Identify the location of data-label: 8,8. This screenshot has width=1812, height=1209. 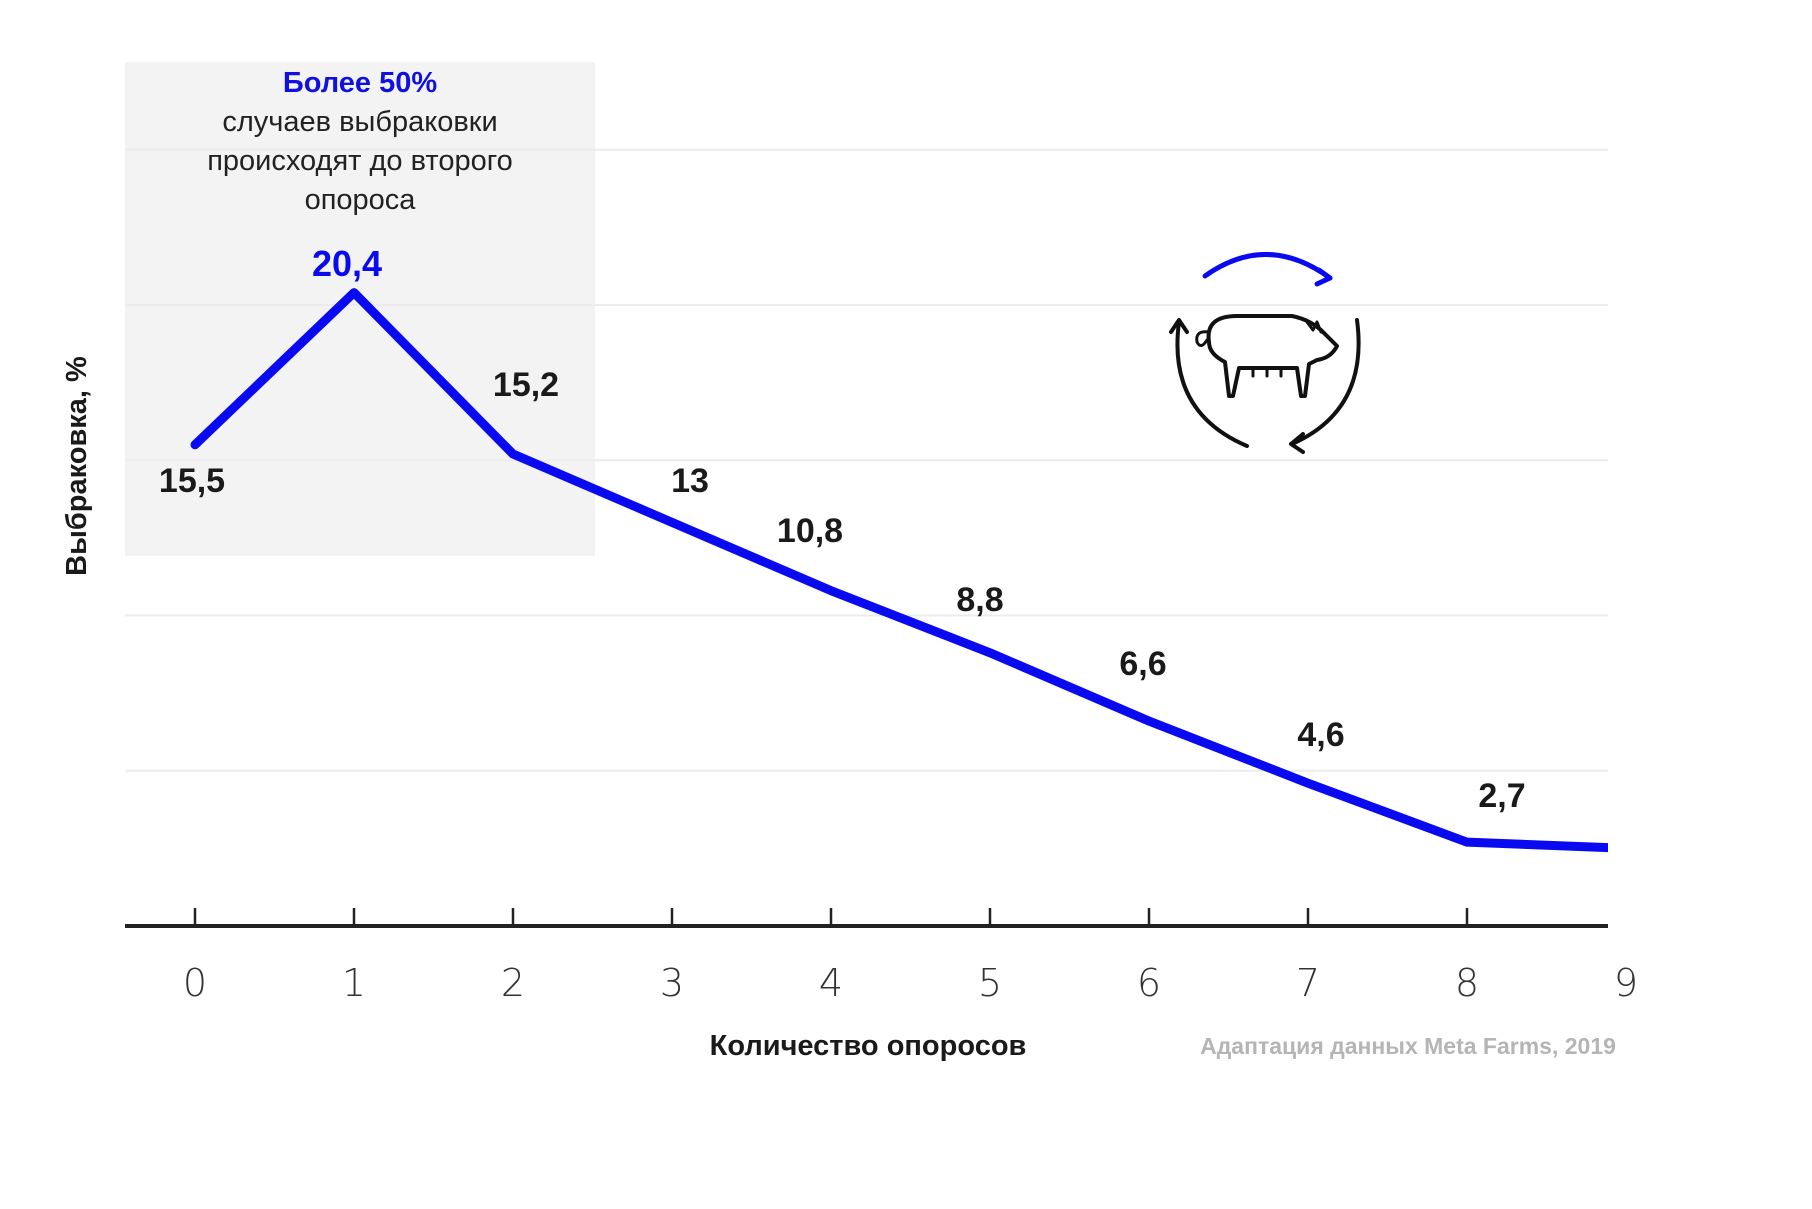
(979, 600).